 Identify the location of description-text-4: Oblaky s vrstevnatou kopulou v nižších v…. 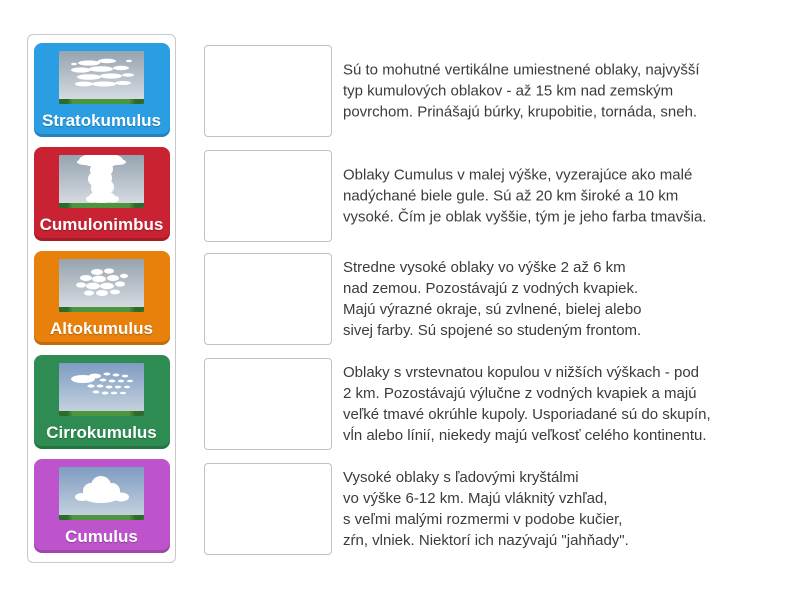
(527, 404).